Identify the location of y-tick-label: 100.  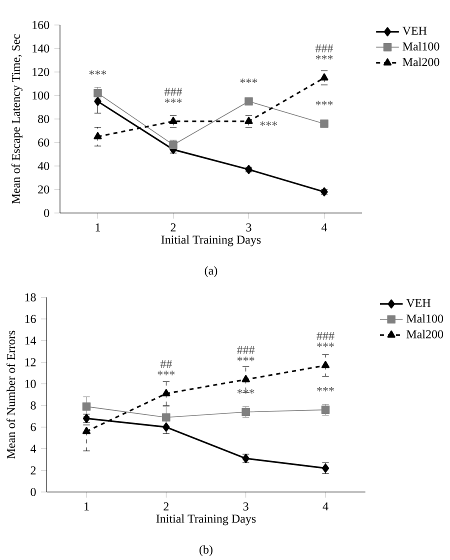
(41, 95).